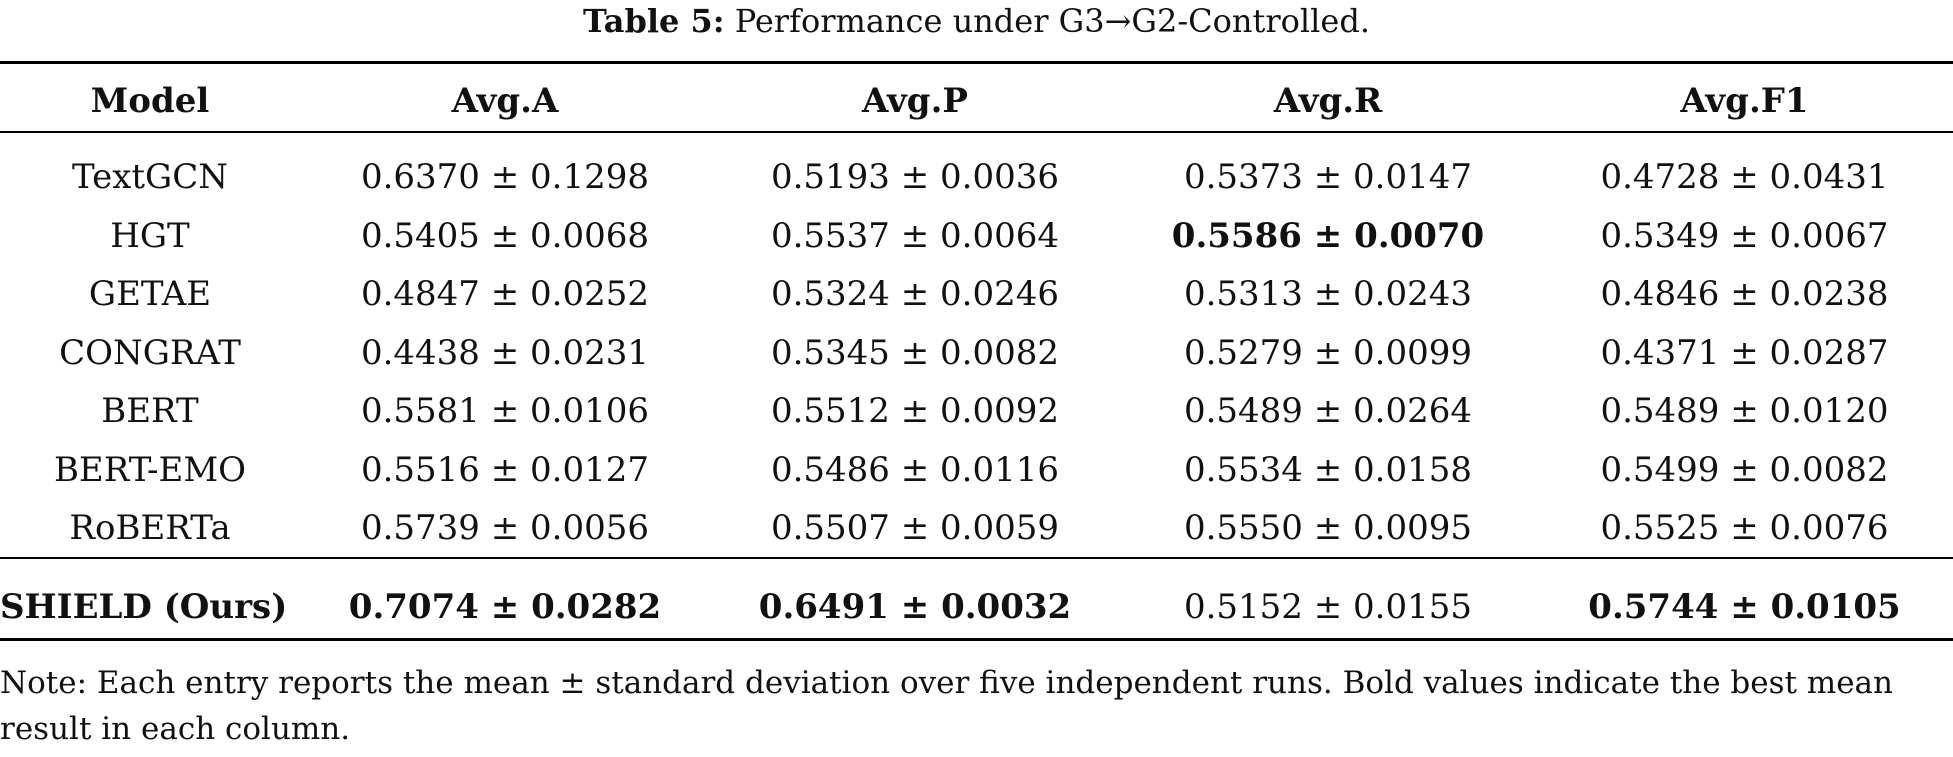 This screenshot has width=1953, height=757. What do you see at coordinates (1328, 352) in the screenshot?
I see `cell-avg-r: 0.5279 ± 0.0099` at bounding box center [1328, 352].